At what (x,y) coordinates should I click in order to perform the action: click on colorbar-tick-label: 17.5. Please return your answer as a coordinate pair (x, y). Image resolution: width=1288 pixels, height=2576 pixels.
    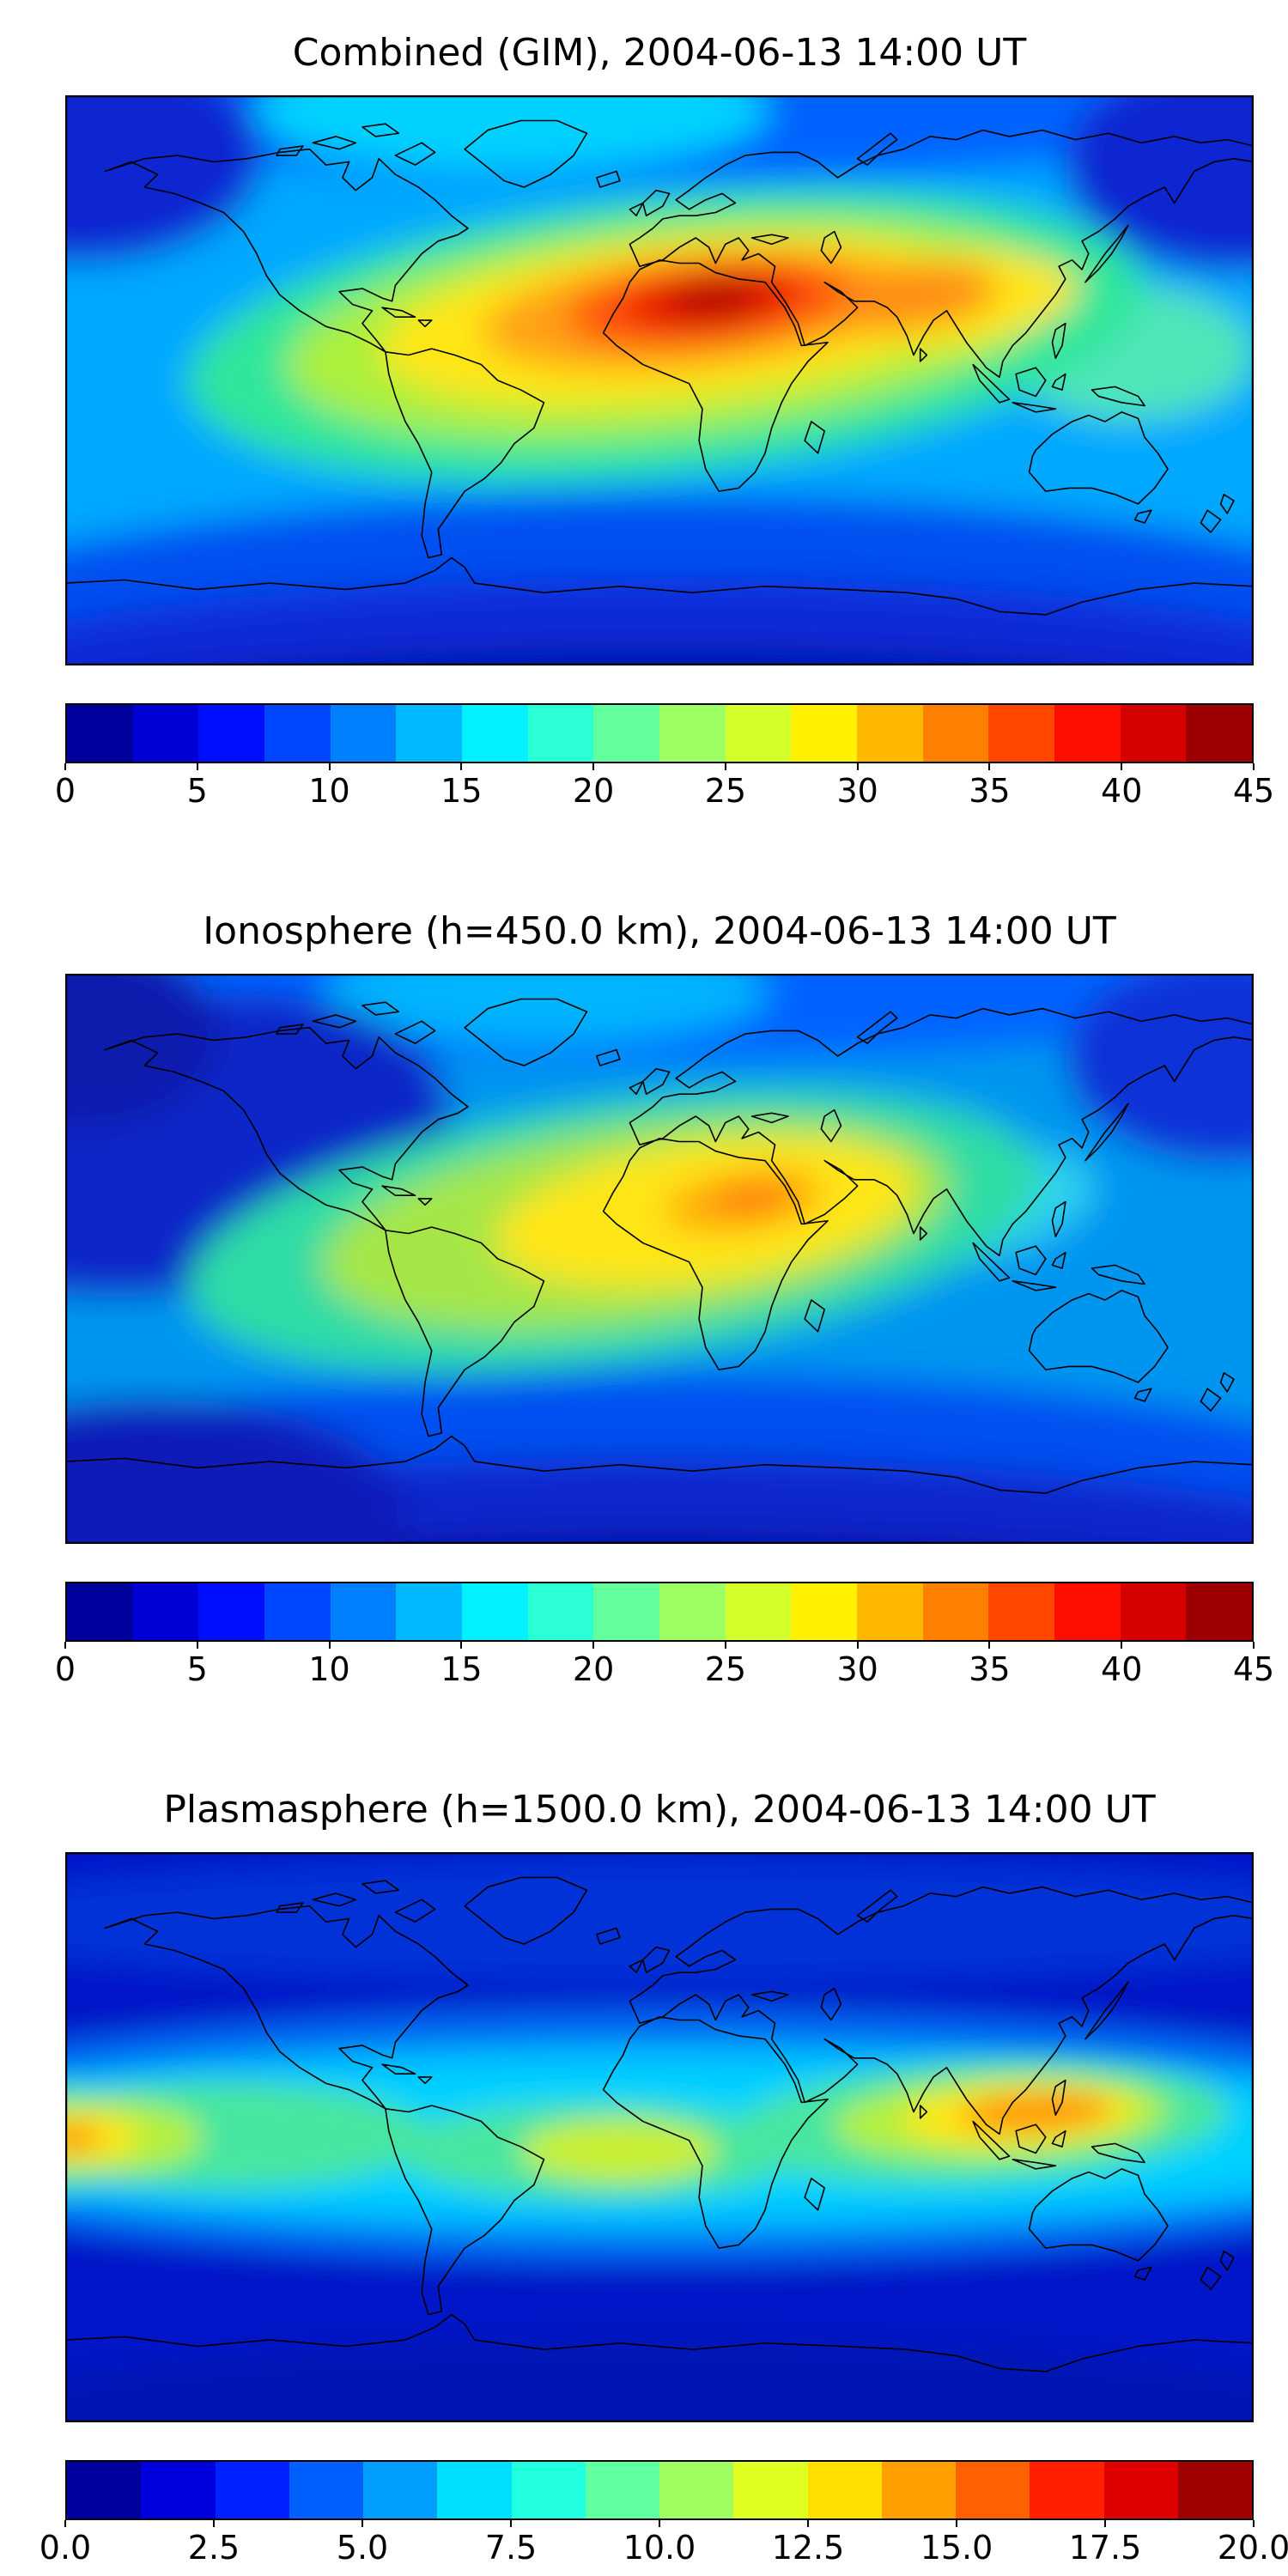
    Looking at the image, I should click on (1105, 2548).